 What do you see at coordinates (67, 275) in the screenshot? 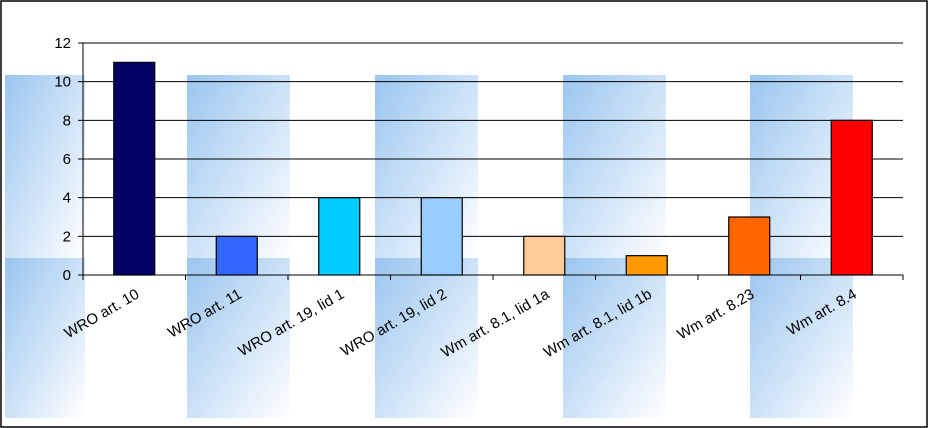
I see `y-tick-label: 0` at bounding box center [67, 275].